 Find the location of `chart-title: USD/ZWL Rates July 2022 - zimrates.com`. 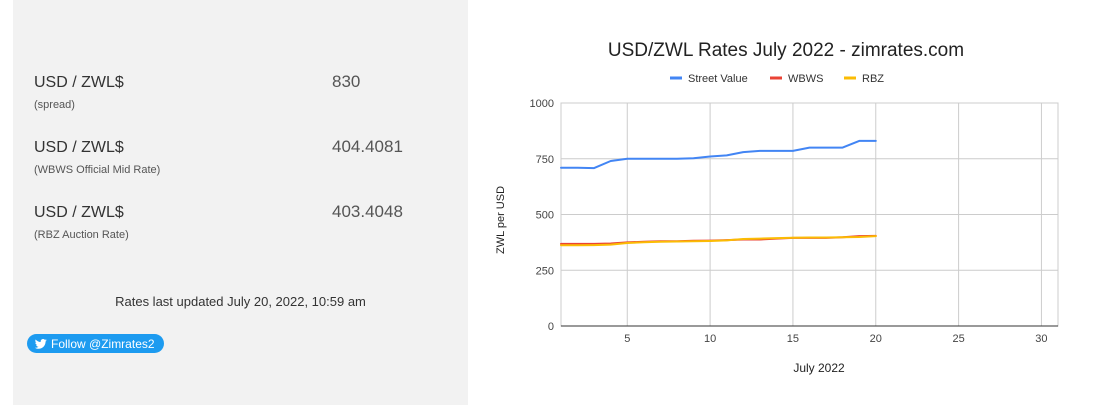

chart-title: USD/ZWL Rates July 2022 - zimrates.com is located at coordinates (786, 50).